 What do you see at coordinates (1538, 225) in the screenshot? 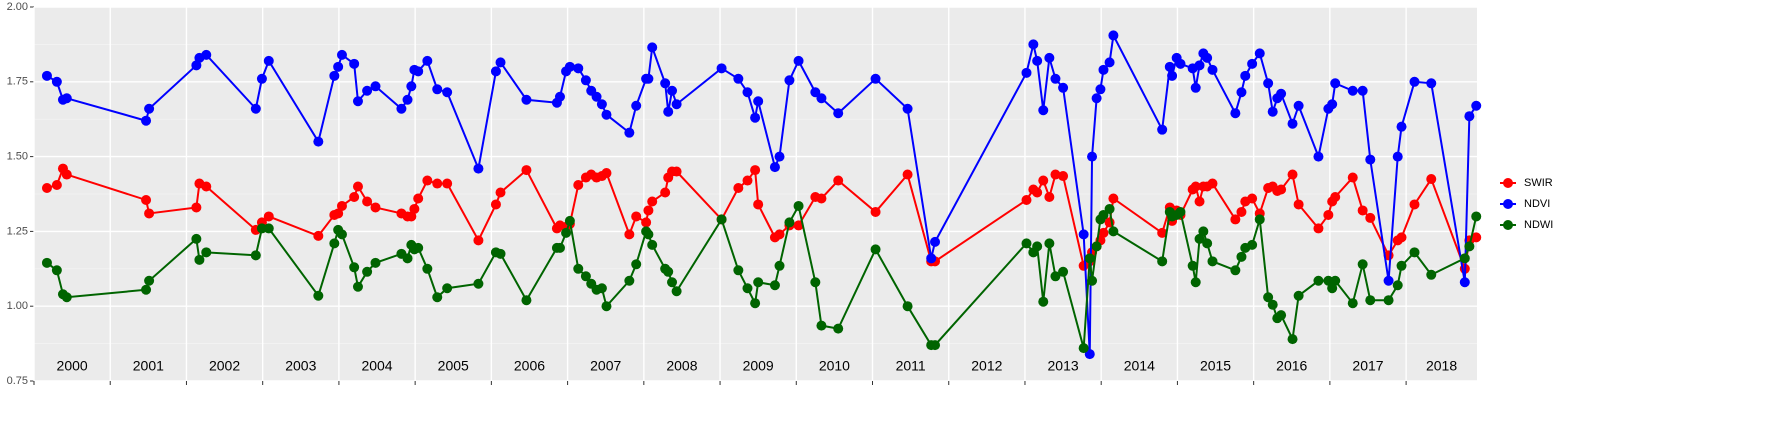
I see `legend-label: NDWI` at bounding box center [1538, 225].